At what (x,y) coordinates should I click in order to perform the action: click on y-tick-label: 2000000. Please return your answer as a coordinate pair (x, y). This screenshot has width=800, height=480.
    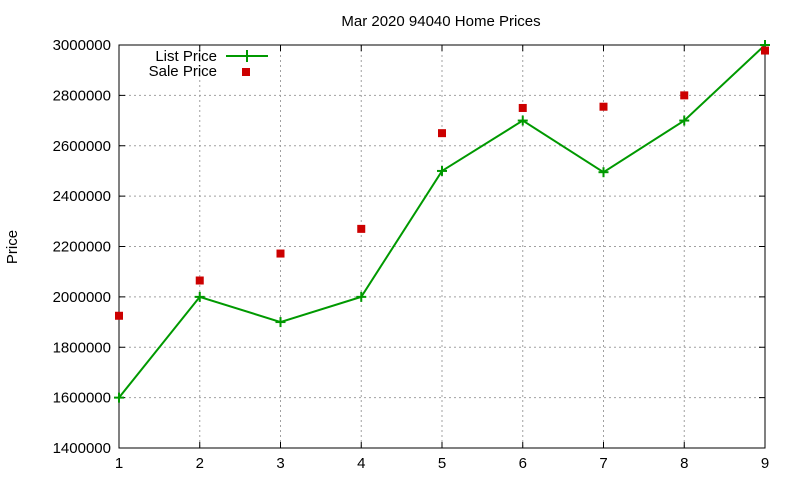
    Looking at the image, I should click on (82, 297).